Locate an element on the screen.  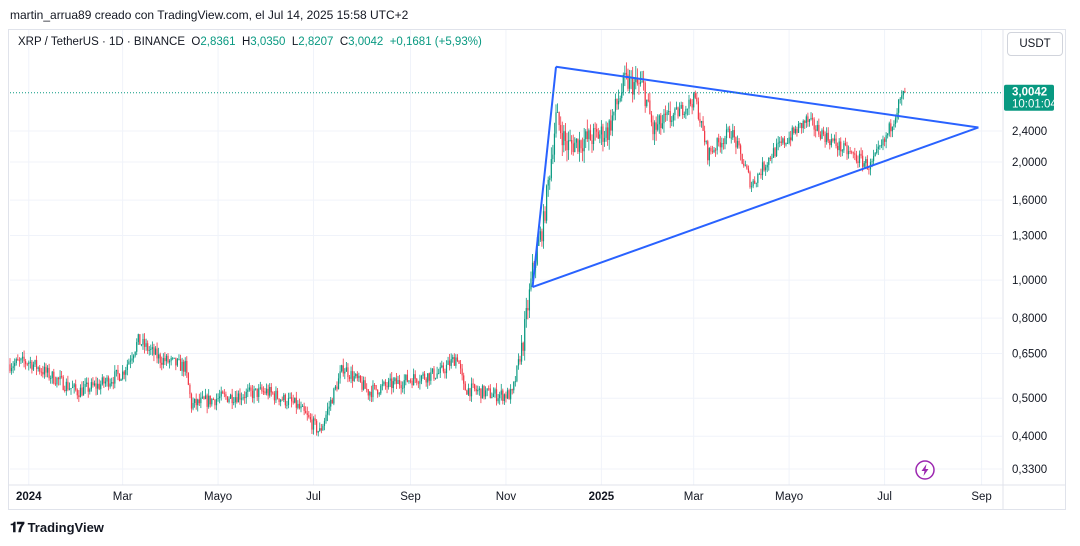
y-tick-label: 0,6500 is located at coordinates (1029, 355).